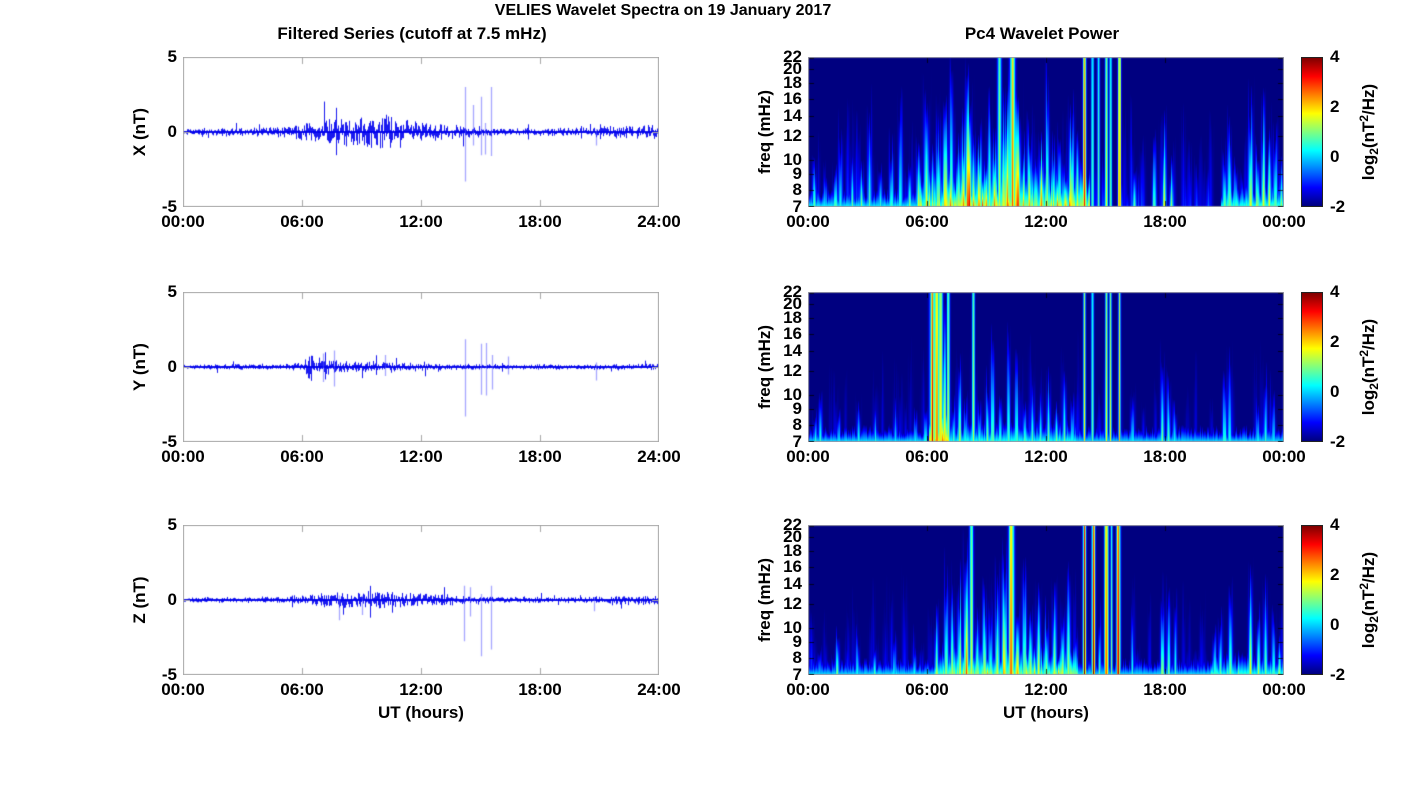  What do you see at coordinates (421, 712) in the screenshot?
I see `left-x-axis-label: UT (hours)` at bounding box center [421, 712].